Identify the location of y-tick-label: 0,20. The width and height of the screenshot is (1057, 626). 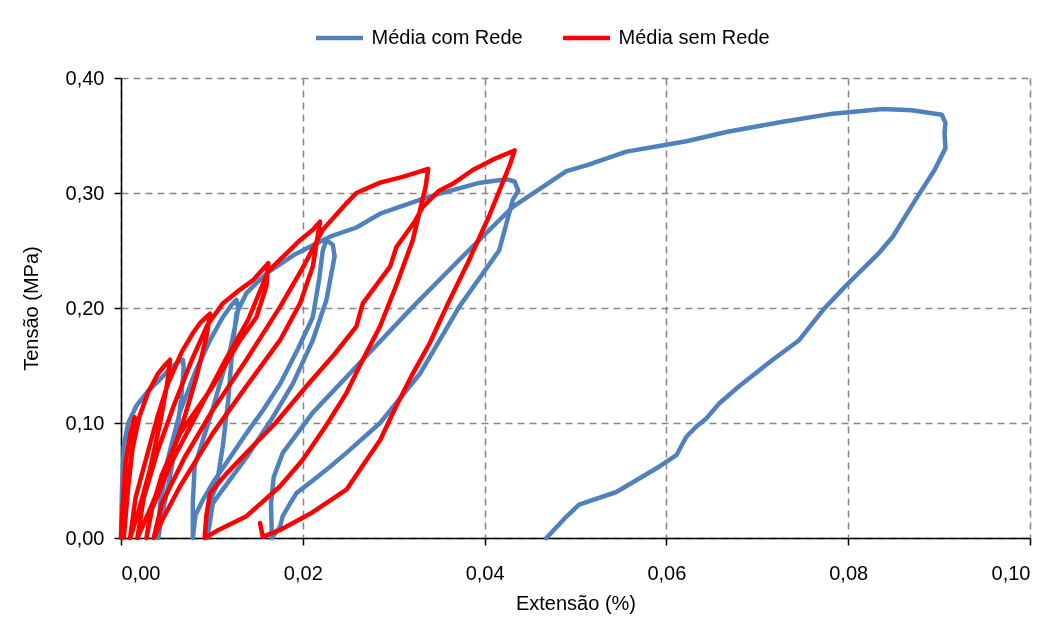
(85, 307).